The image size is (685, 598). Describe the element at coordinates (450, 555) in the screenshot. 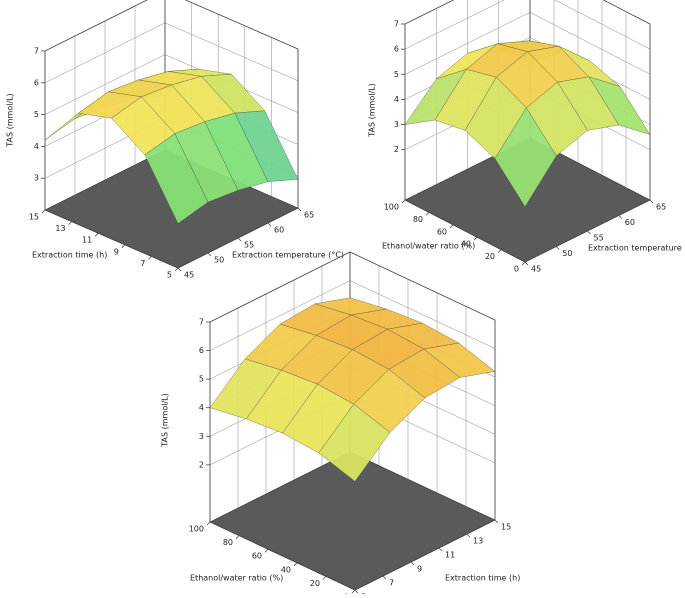

I see `x-tick-label: 11` at that location.